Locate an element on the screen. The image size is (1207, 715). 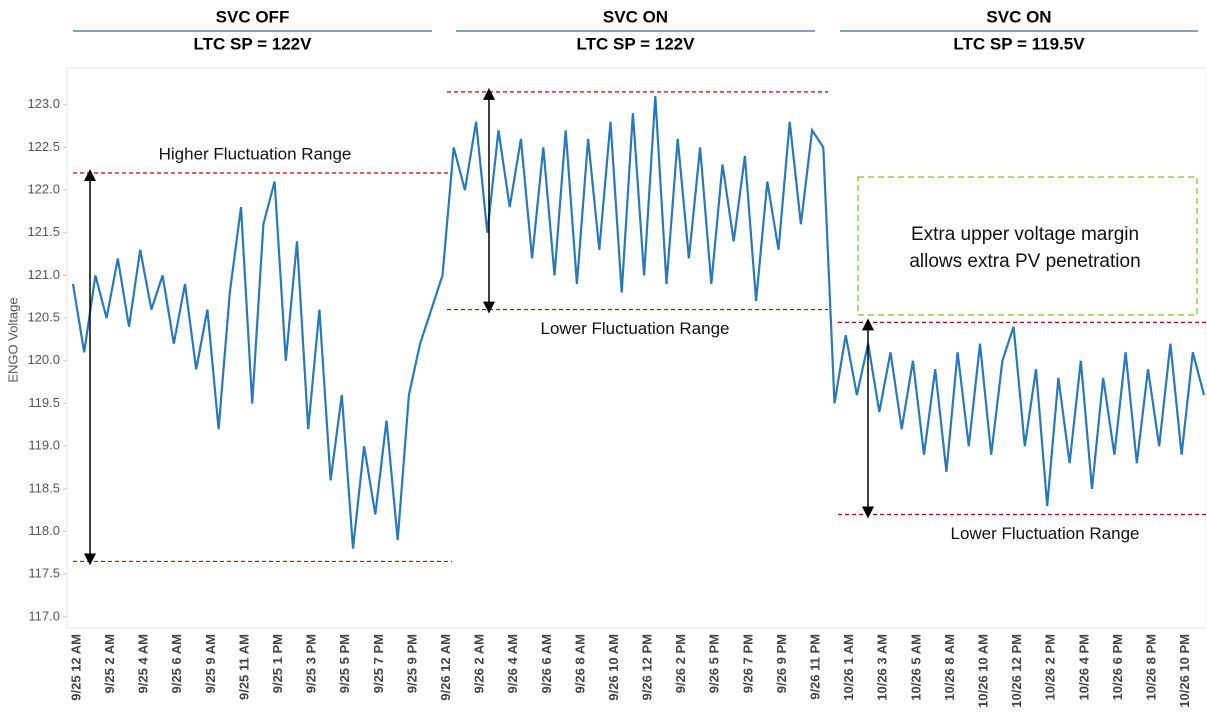
y-tick-label: 120.5 is located at coordinates (43, 317).